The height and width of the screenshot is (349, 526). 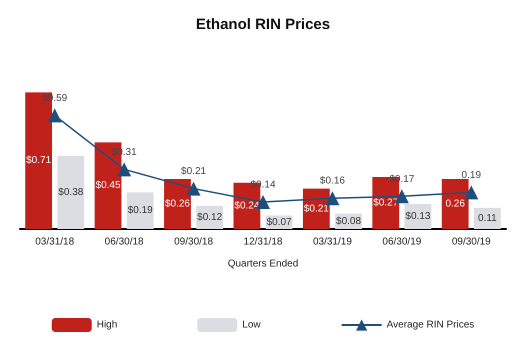 What do you see at coordinates (349, 221) in the screenshot?
I see `data-label: $0.08` at bounding box center [349, 221].